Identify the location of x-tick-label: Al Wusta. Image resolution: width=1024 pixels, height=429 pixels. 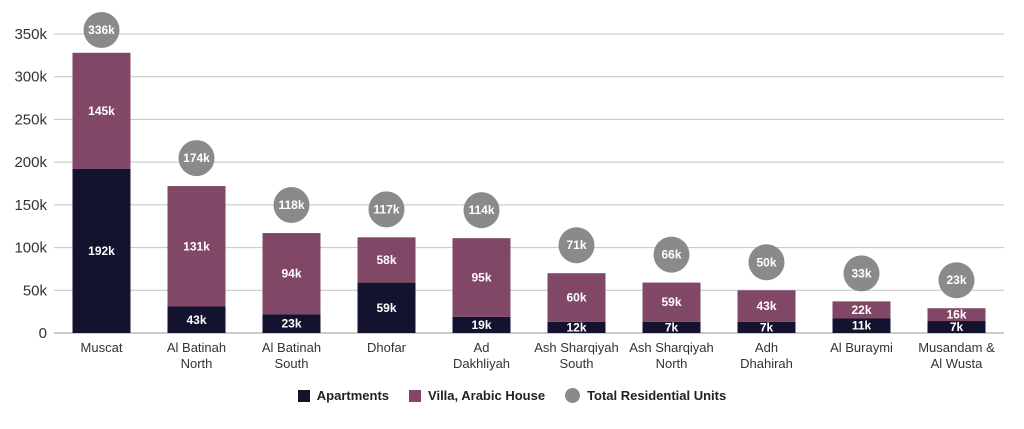
(957, 363).